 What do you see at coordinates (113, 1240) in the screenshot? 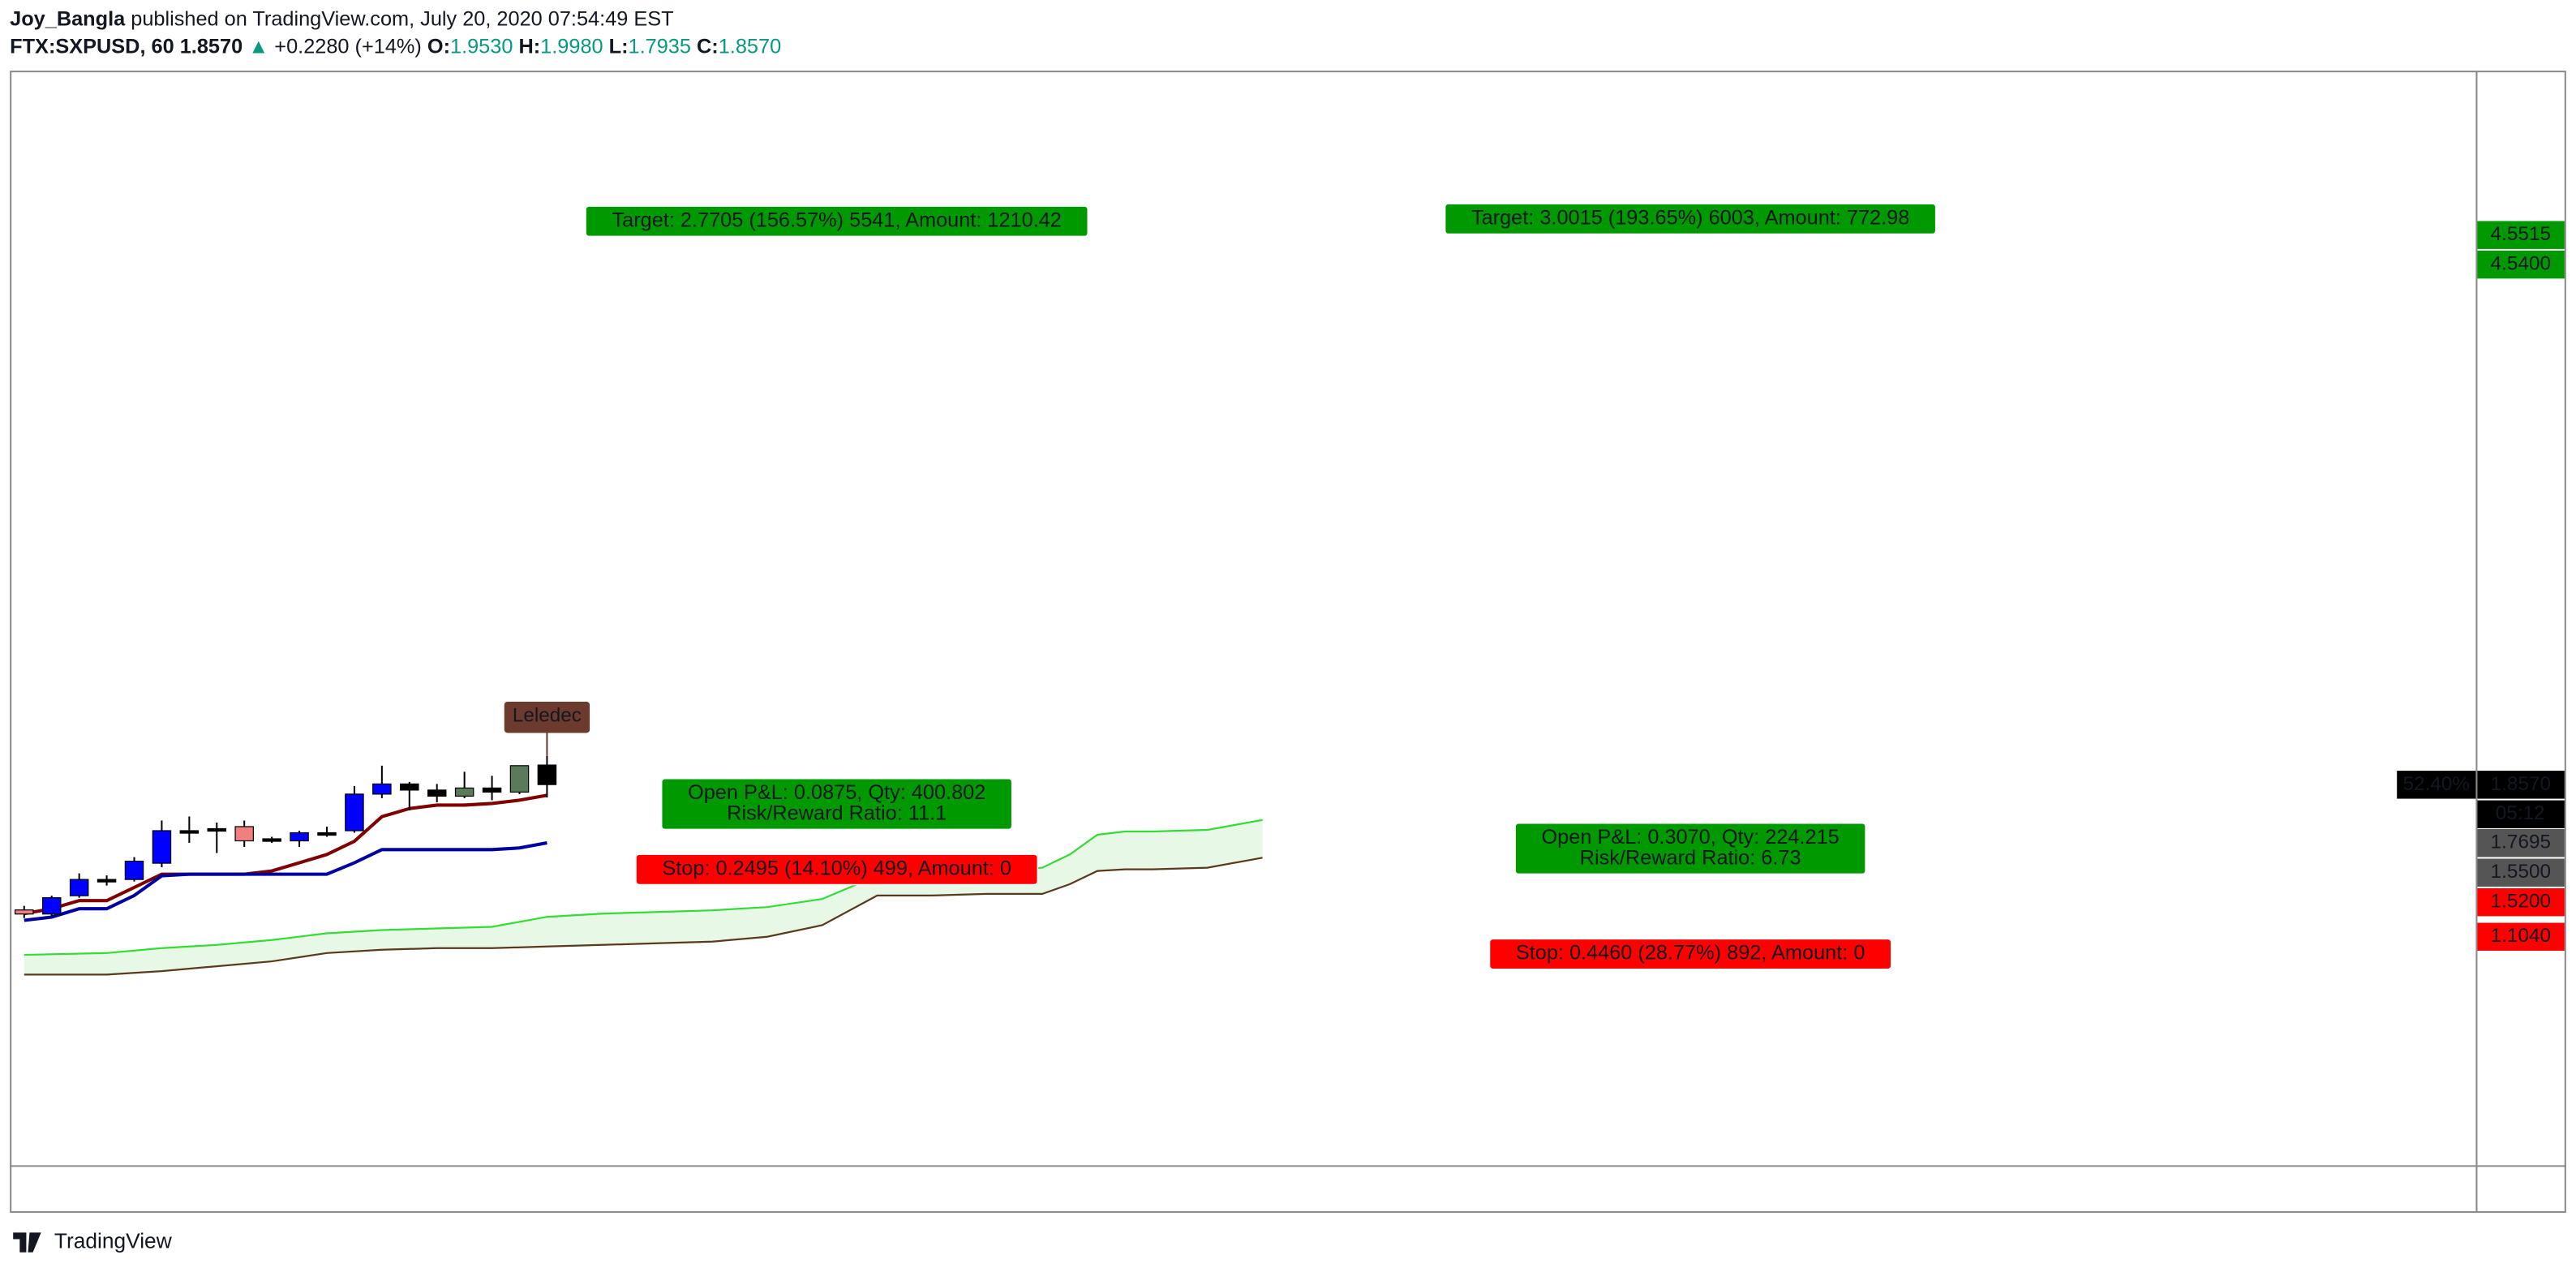
I see `brand: TradingView` at bounding box center [113, 1240].